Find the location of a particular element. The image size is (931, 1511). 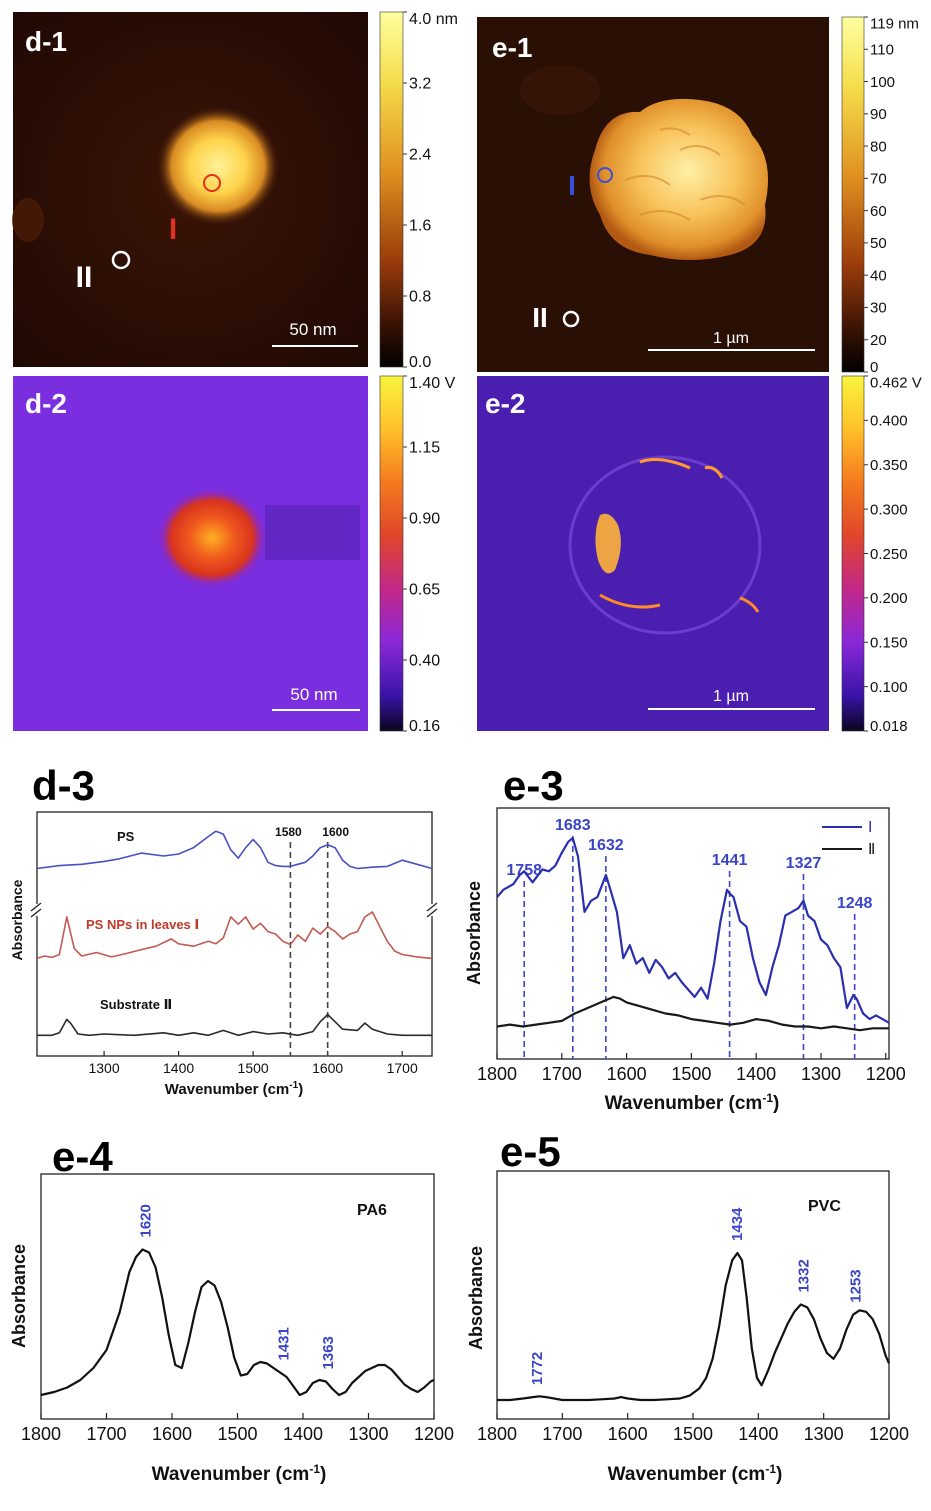

d3-series-label-substrate: Substrate Ⅱ is located at coordinates (136, 1004).